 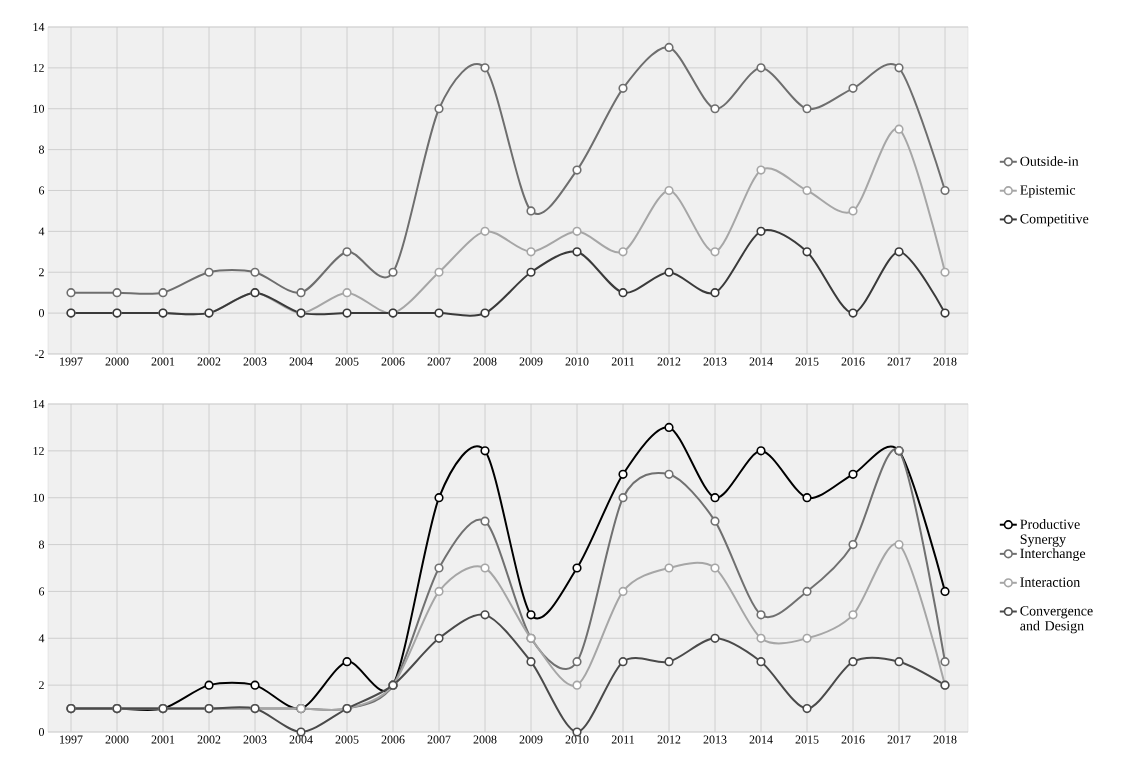 What do you see at coordinates (42, 591) in the screenshot?
I see `y-tick-label: 6` at bounding box center [42, 591].